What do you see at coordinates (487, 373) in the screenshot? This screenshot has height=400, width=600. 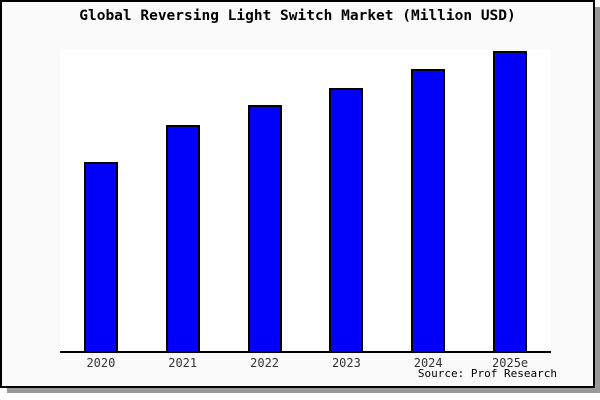 I see `source-label: Source: Prof Research` at bounding box center [487, 373].